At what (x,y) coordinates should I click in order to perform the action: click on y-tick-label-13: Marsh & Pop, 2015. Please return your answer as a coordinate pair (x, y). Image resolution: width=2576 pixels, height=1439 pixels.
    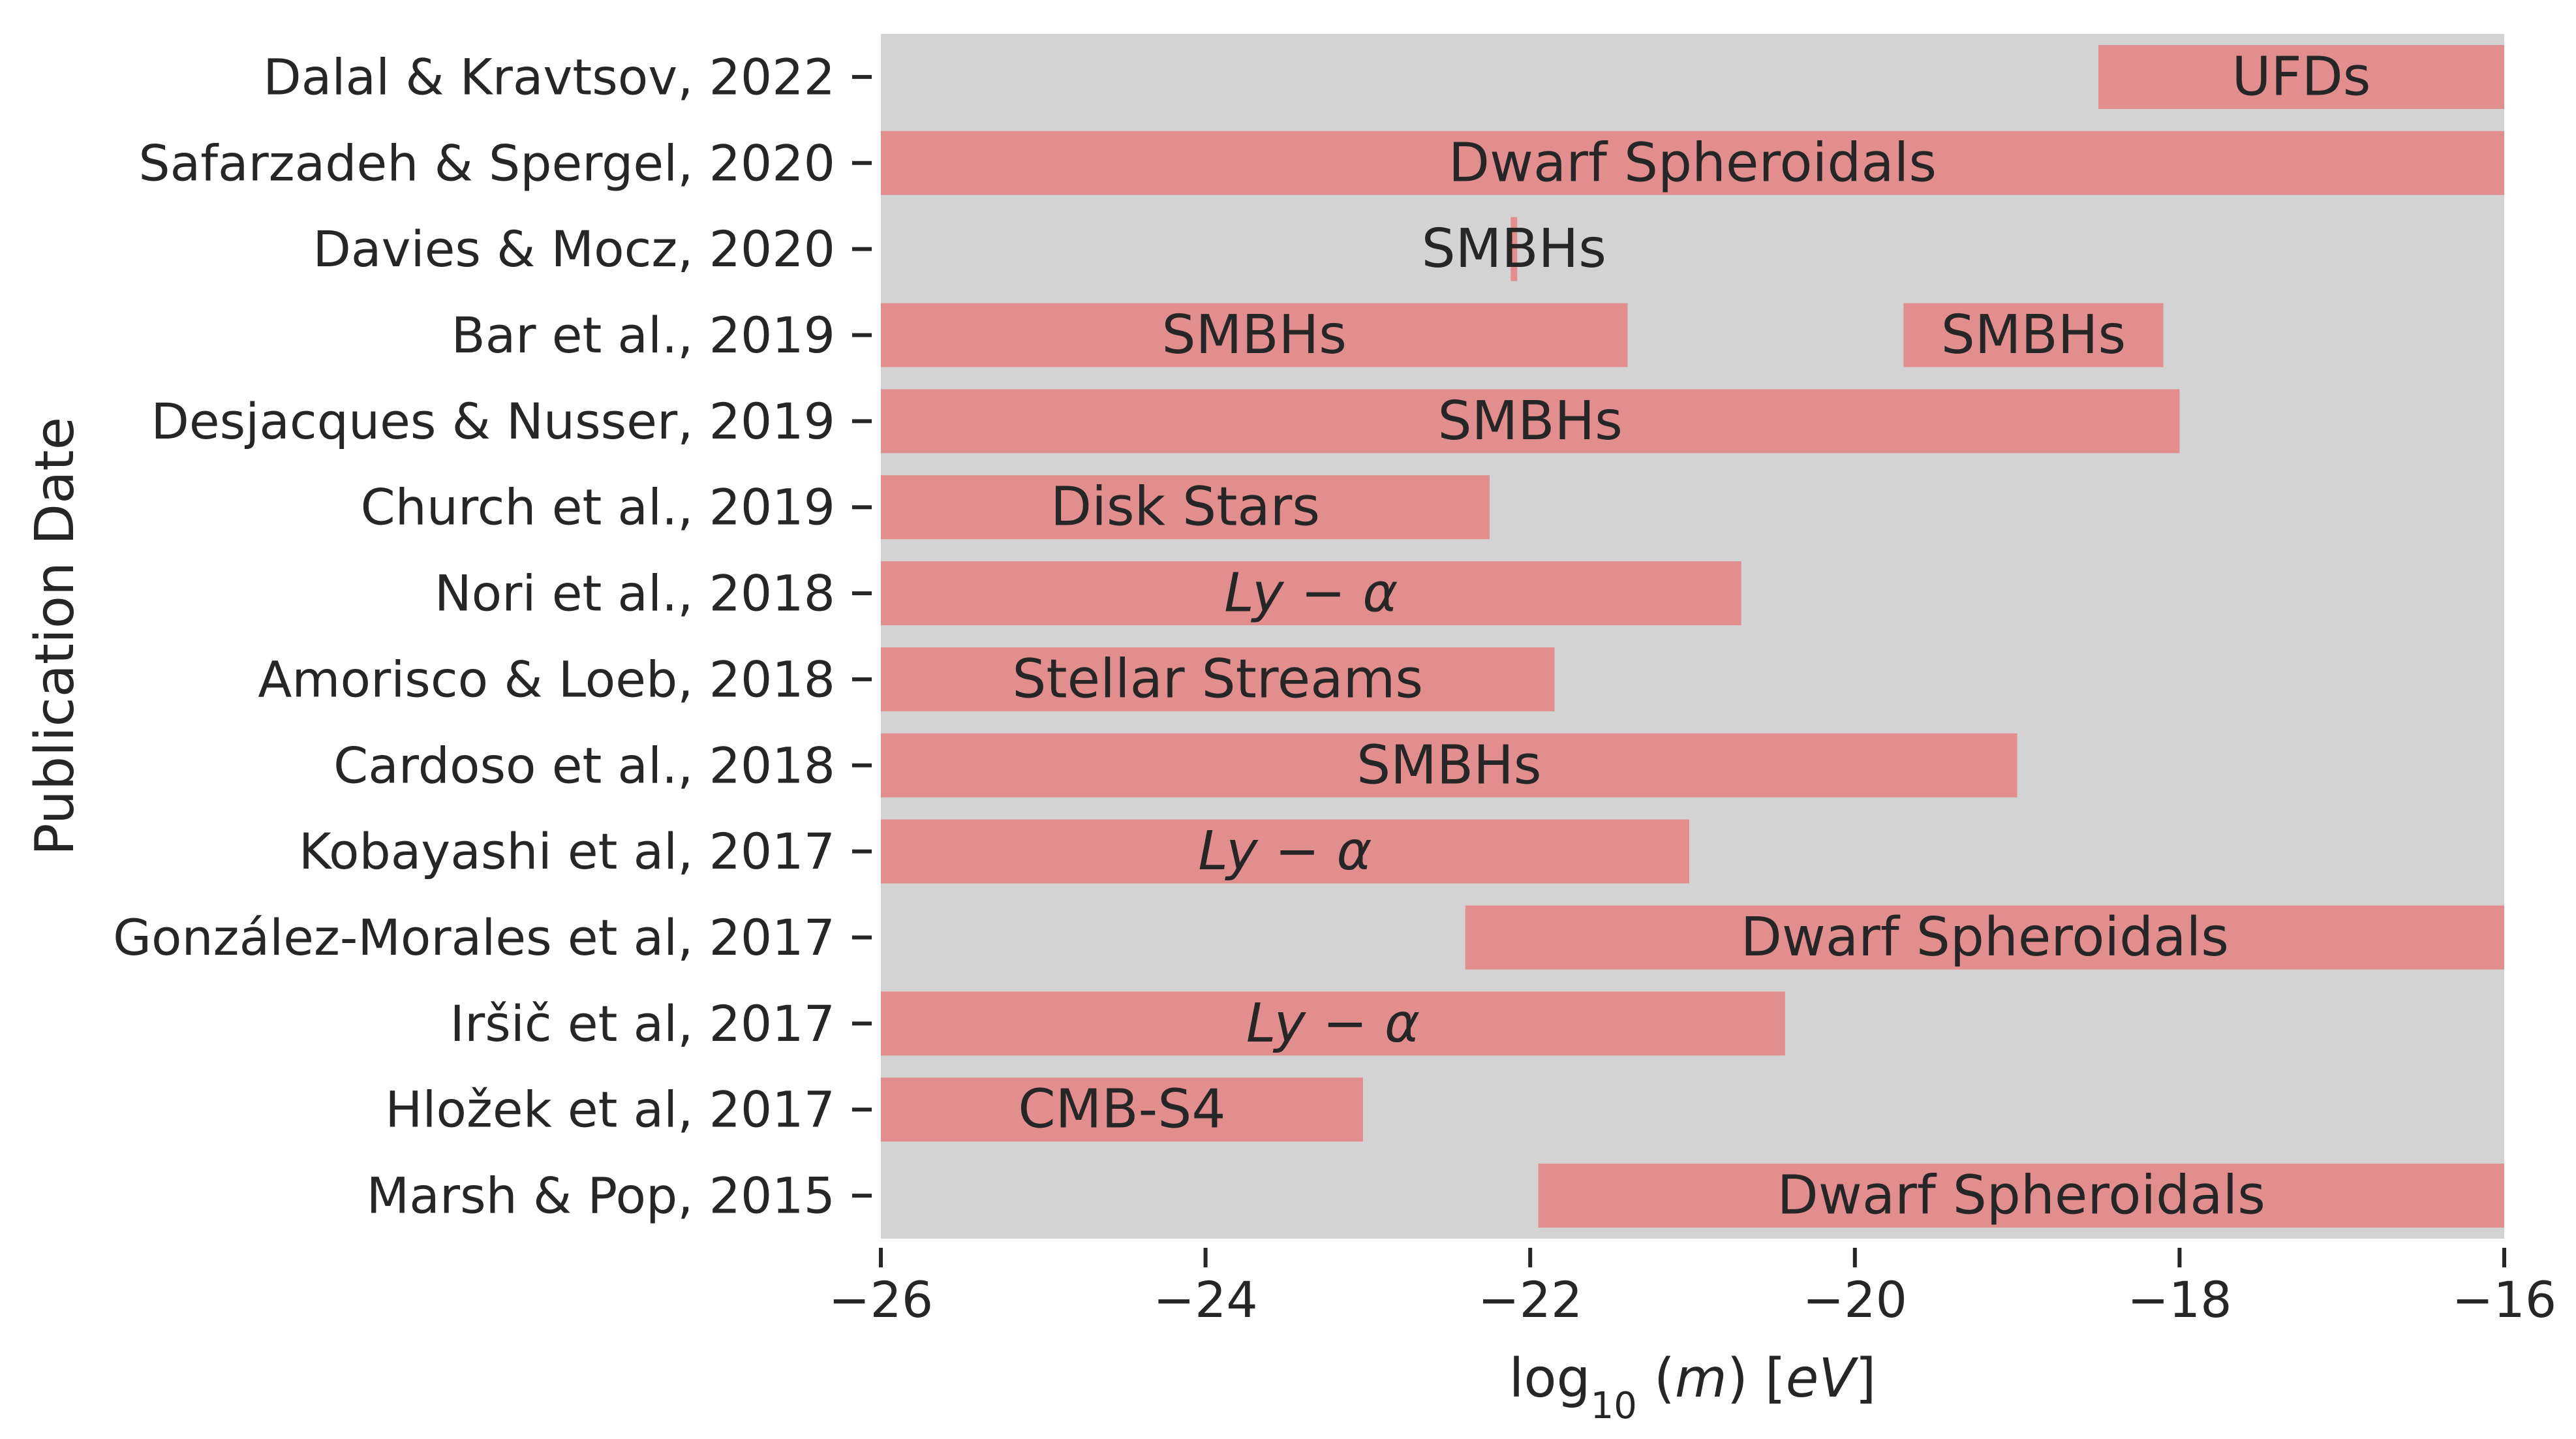
    Looking at the image, I should click on (601, 1196).